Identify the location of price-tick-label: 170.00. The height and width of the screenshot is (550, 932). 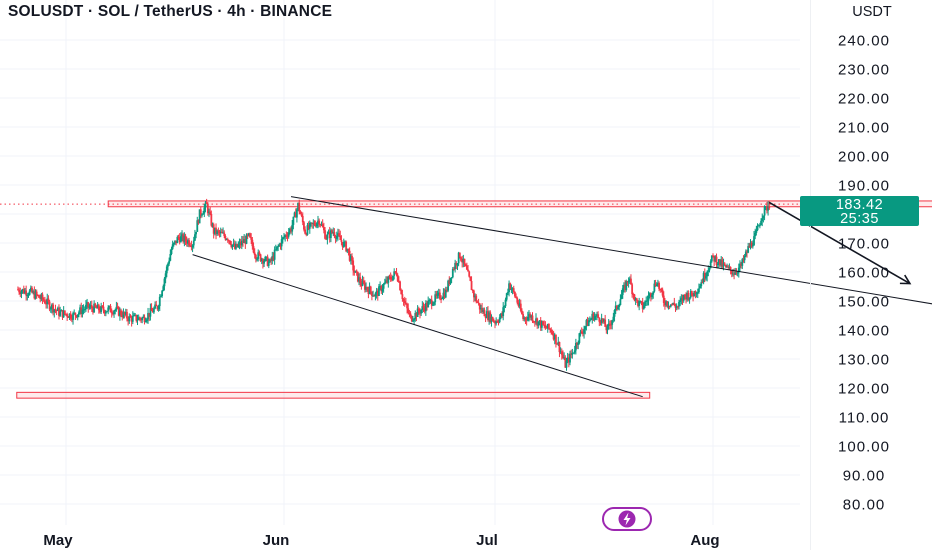
(864, 244).